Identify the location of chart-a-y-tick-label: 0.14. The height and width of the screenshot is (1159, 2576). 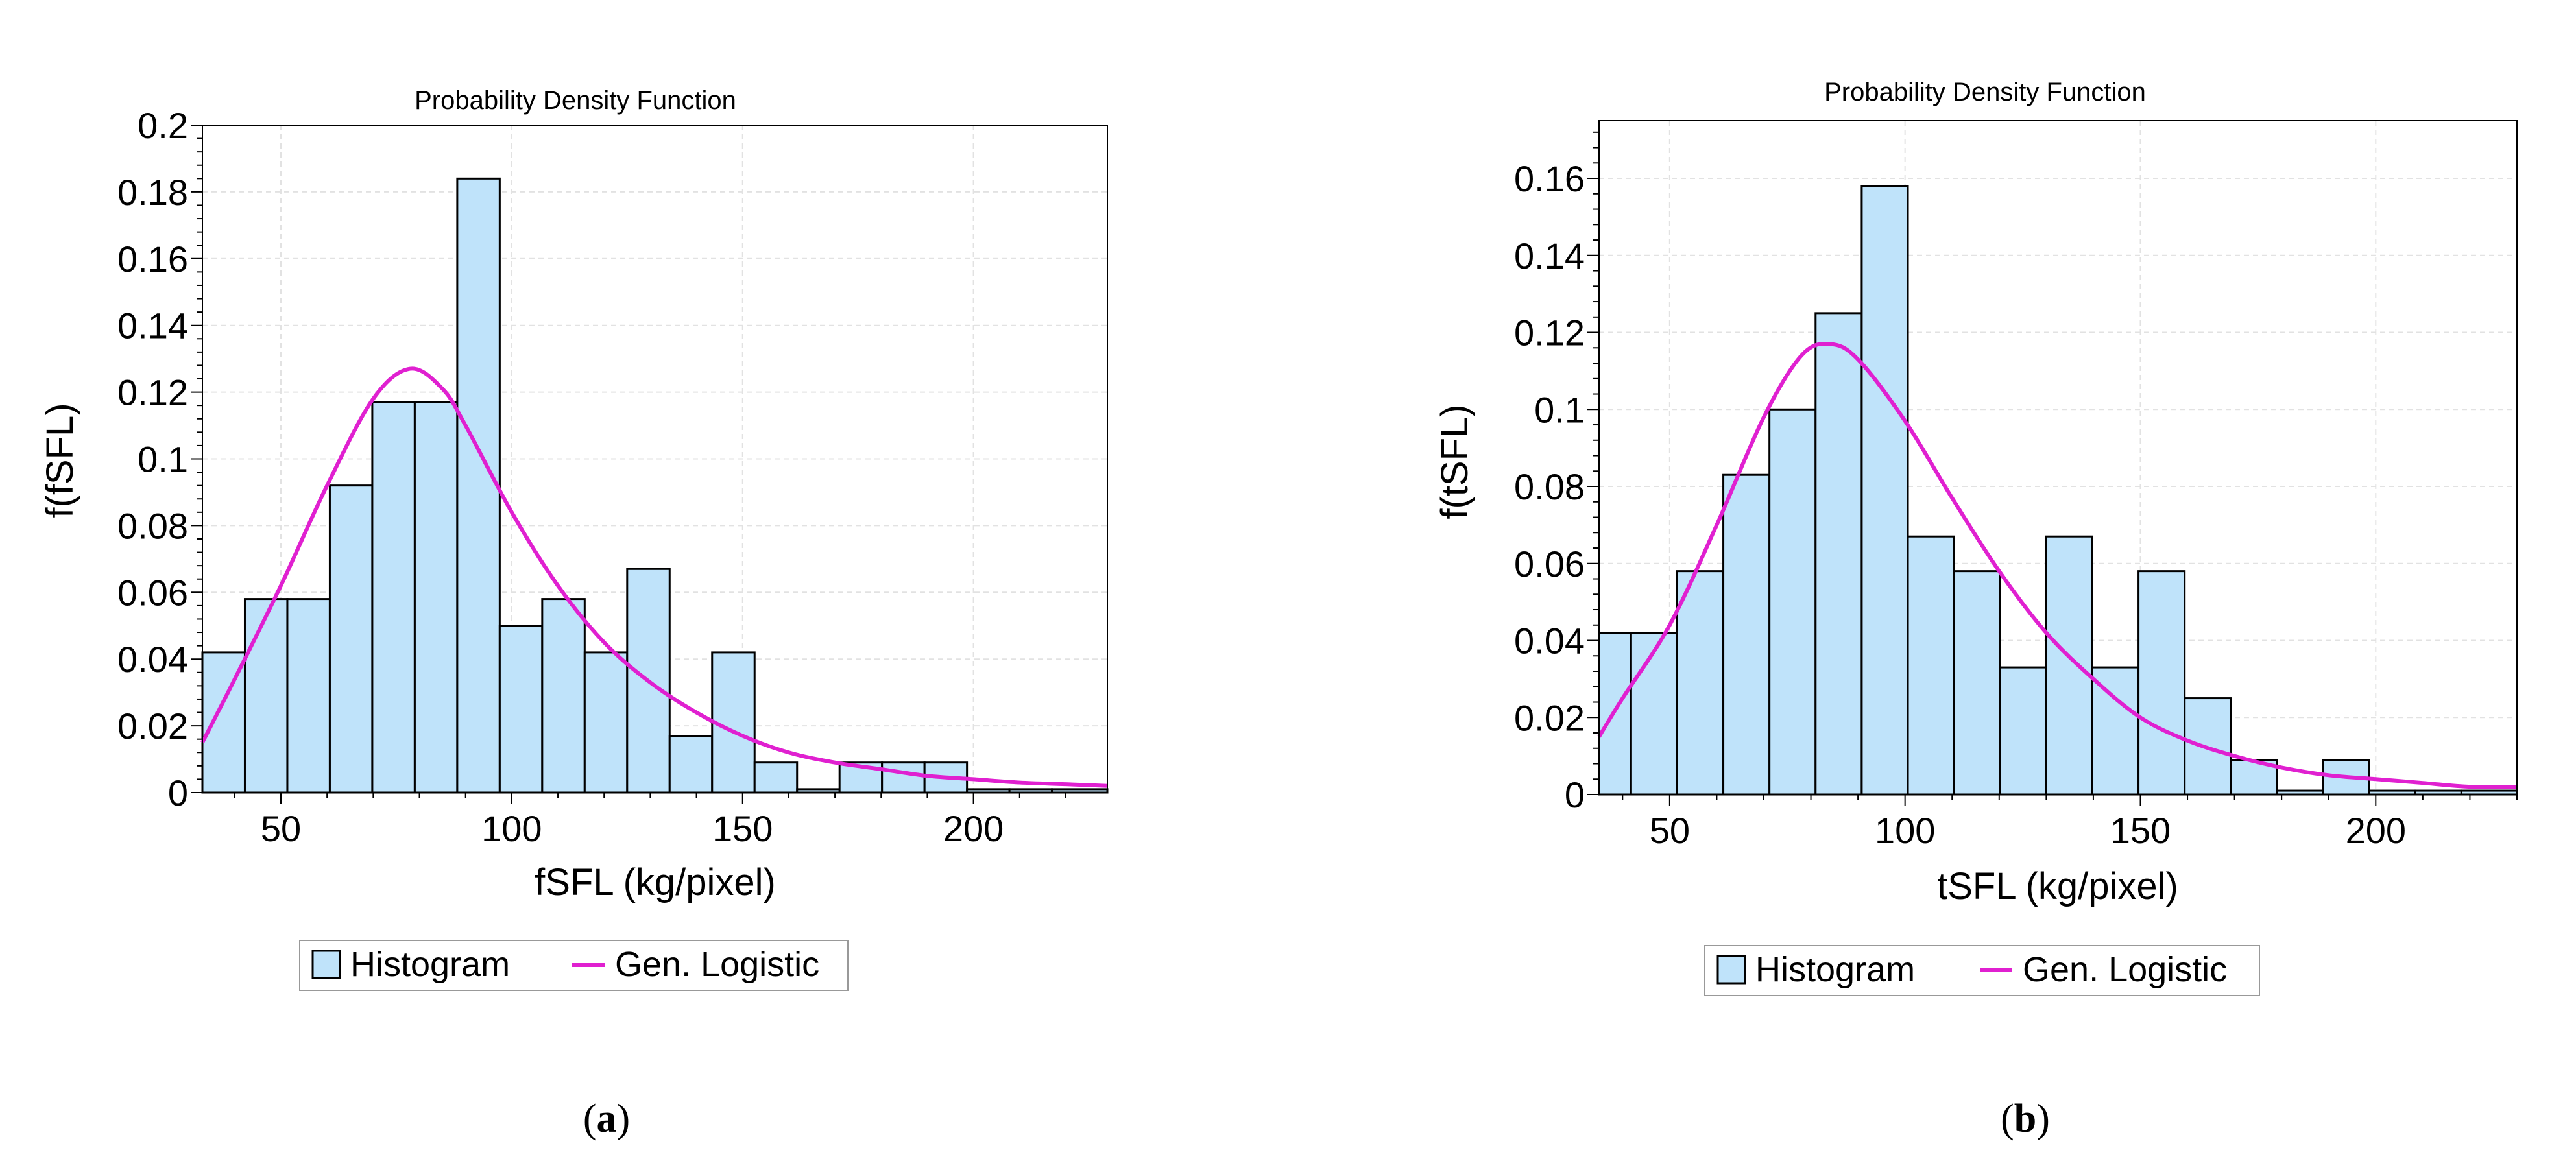
(152, 326).